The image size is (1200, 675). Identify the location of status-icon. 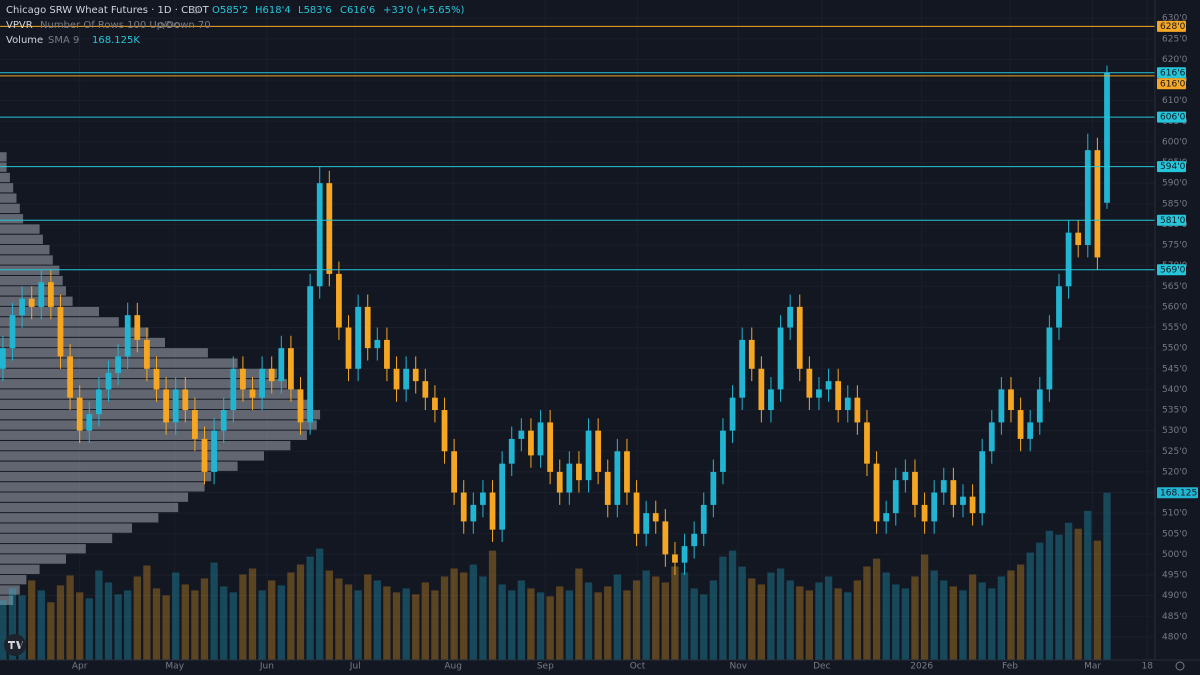
(196, 10).